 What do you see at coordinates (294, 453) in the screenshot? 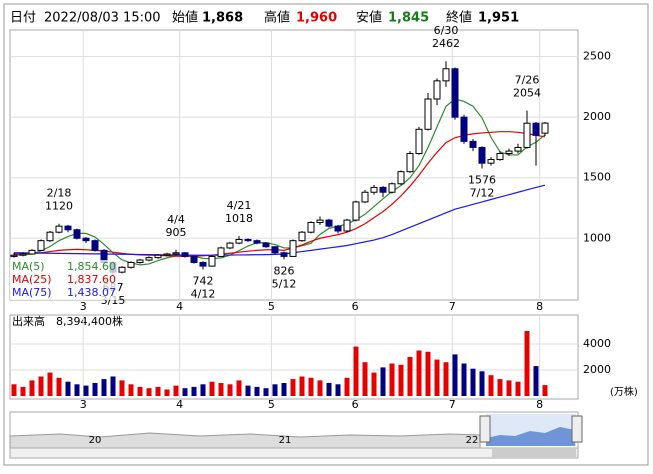
I see `scrollbar` at bounding box center [294, 453].